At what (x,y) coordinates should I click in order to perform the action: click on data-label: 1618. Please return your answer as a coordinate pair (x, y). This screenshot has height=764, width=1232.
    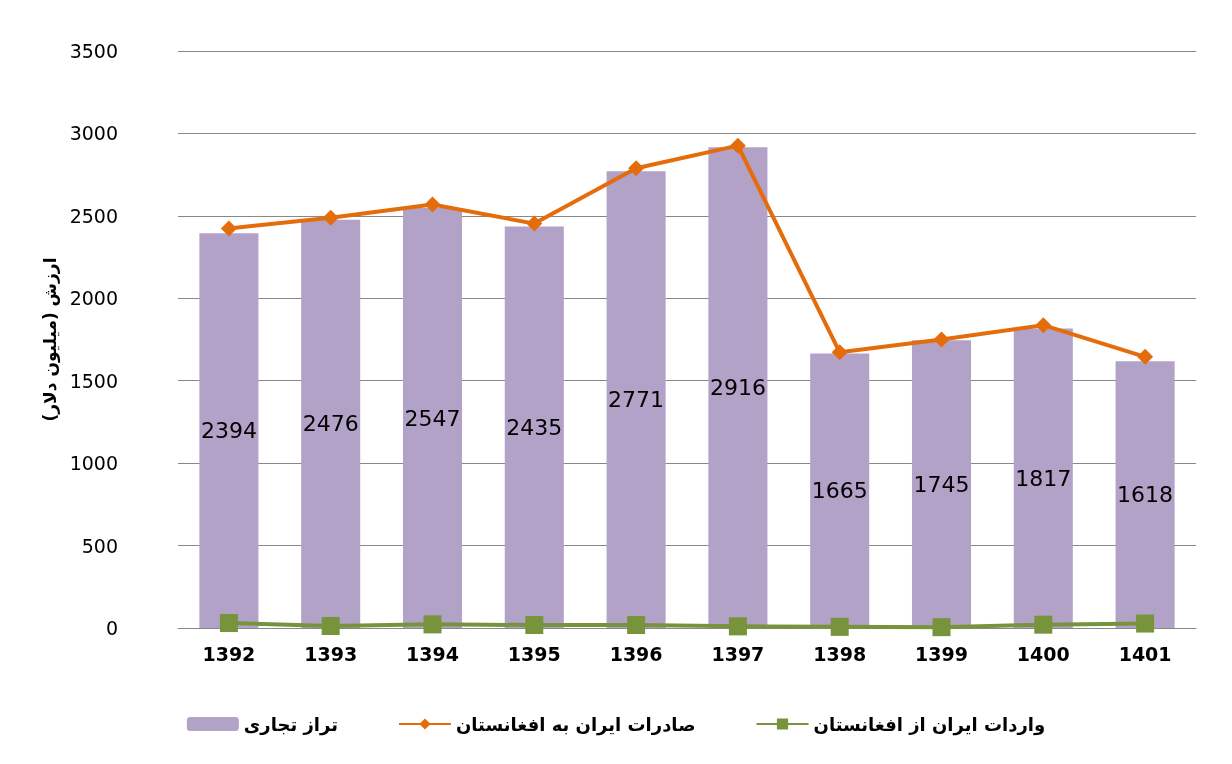
    Looking at the image, I should click on (1145, 495).